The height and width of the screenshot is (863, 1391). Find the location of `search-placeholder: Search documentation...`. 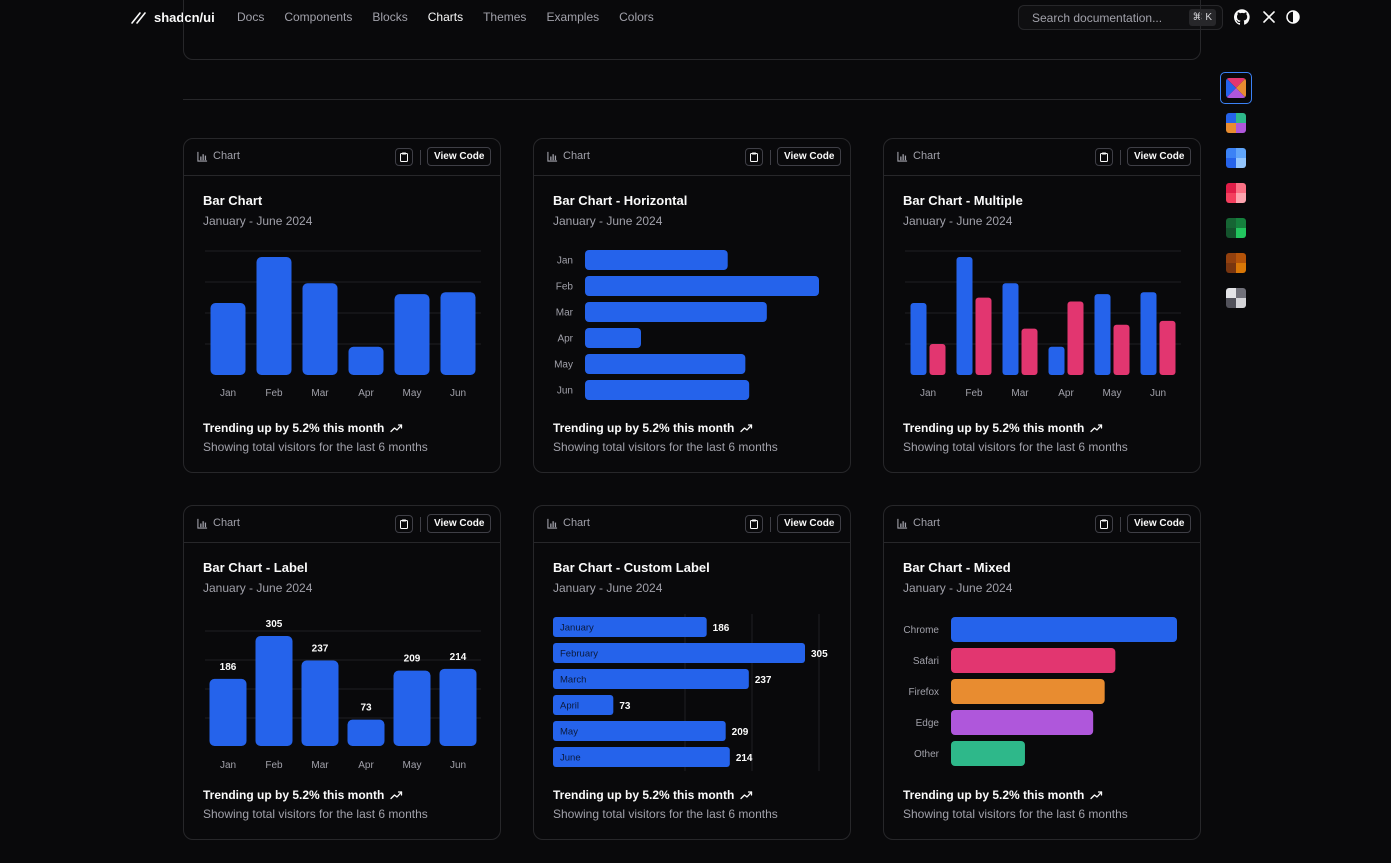

search-placeholder: Search documentation... is located at coordinates (1097, 18).